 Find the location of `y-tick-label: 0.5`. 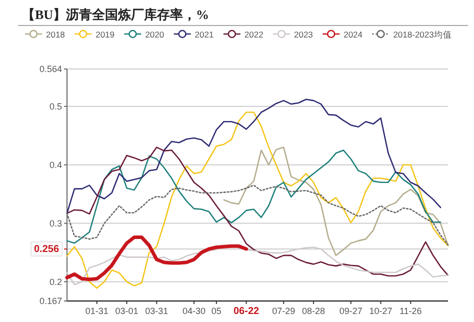

y-tick-label: 0.5 is located at coordinates (55, 107).